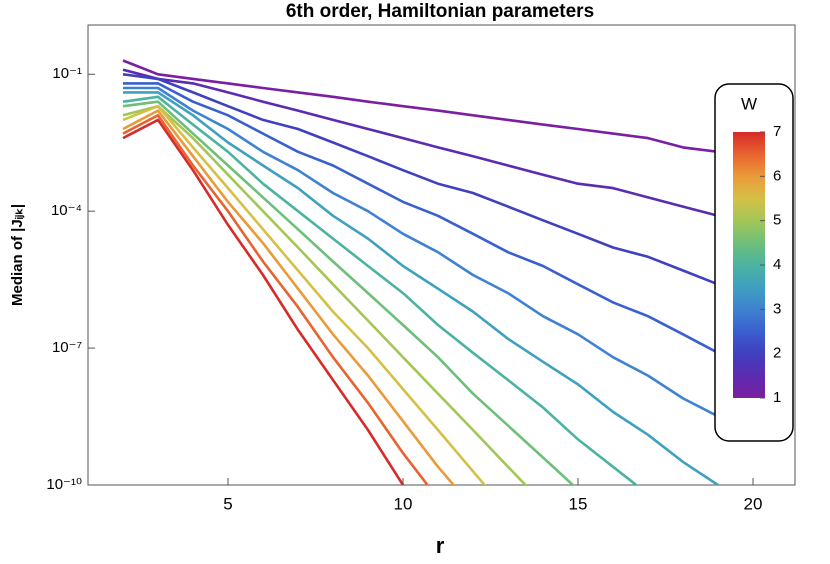  I want to click on y-axis-title: Median of |Jᵢⱼₖ|, so click(17, 255).